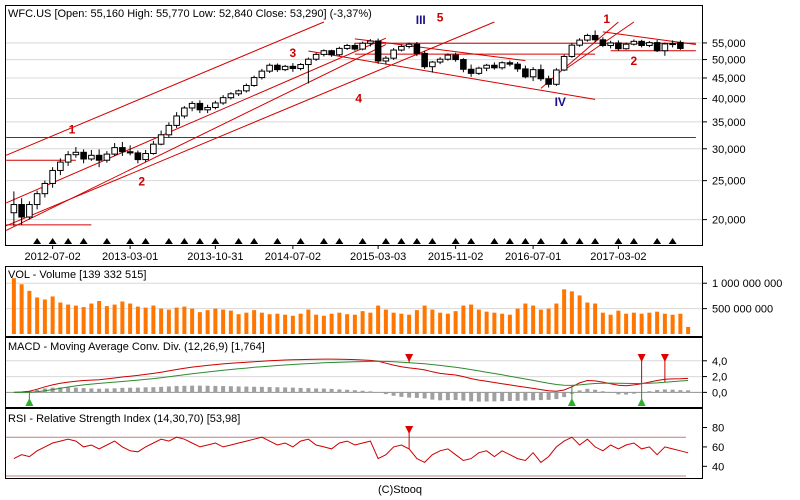  Describe the element at coordinates (409, 358) in the screenshot. I see `sell-marker` at that location.